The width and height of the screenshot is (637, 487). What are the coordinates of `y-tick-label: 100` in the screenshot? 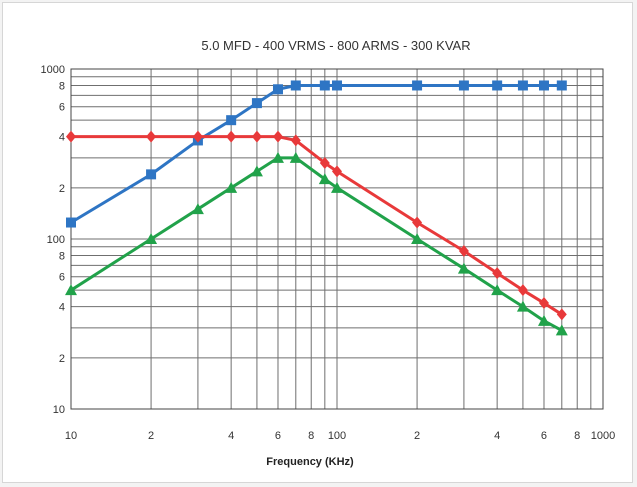 It's located at (56, 240).